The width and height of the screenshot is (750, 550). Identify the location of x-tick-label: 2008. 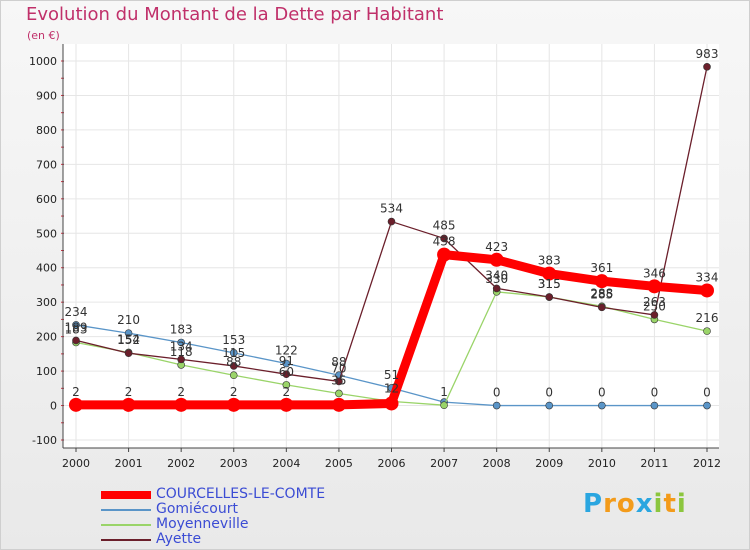
(497, 463).